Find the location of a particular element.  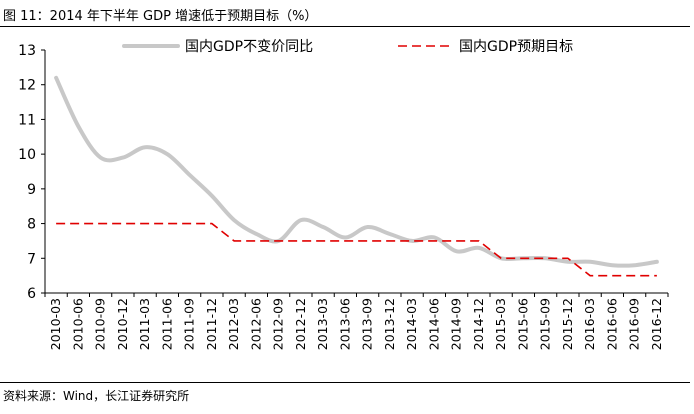

x-tick-label: 2015-03 is located at coordinates (500, 324).